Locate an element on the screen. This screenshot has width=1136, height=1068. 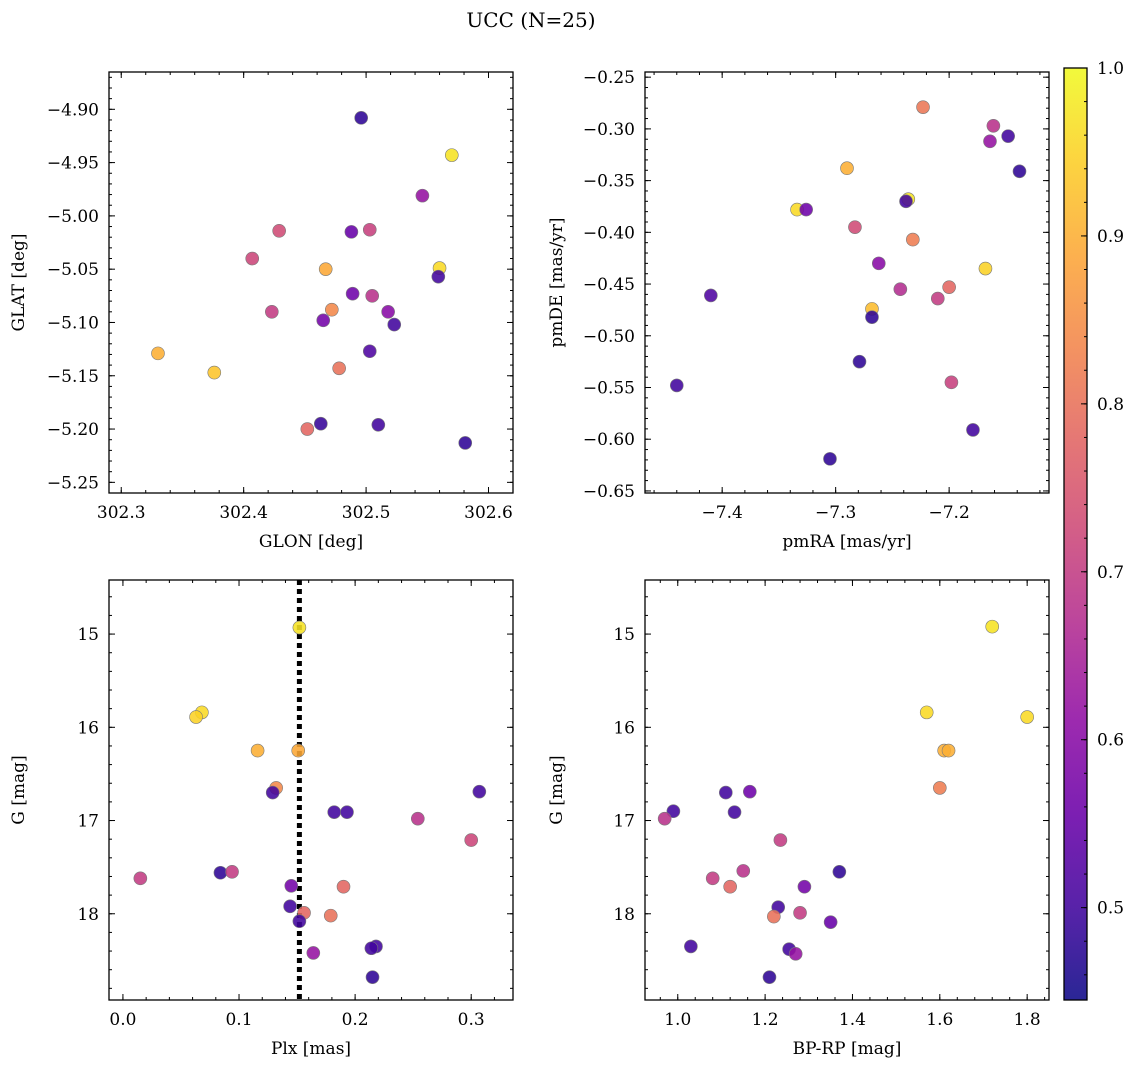
y-tick-label: 16 is located at coordinates (88, 728).